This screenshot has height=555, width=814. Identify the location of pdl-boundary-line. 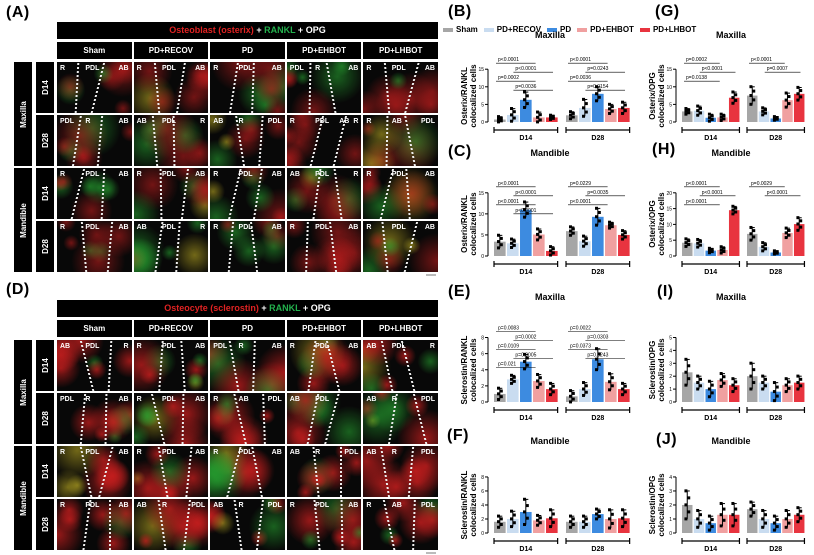
(110, 524).